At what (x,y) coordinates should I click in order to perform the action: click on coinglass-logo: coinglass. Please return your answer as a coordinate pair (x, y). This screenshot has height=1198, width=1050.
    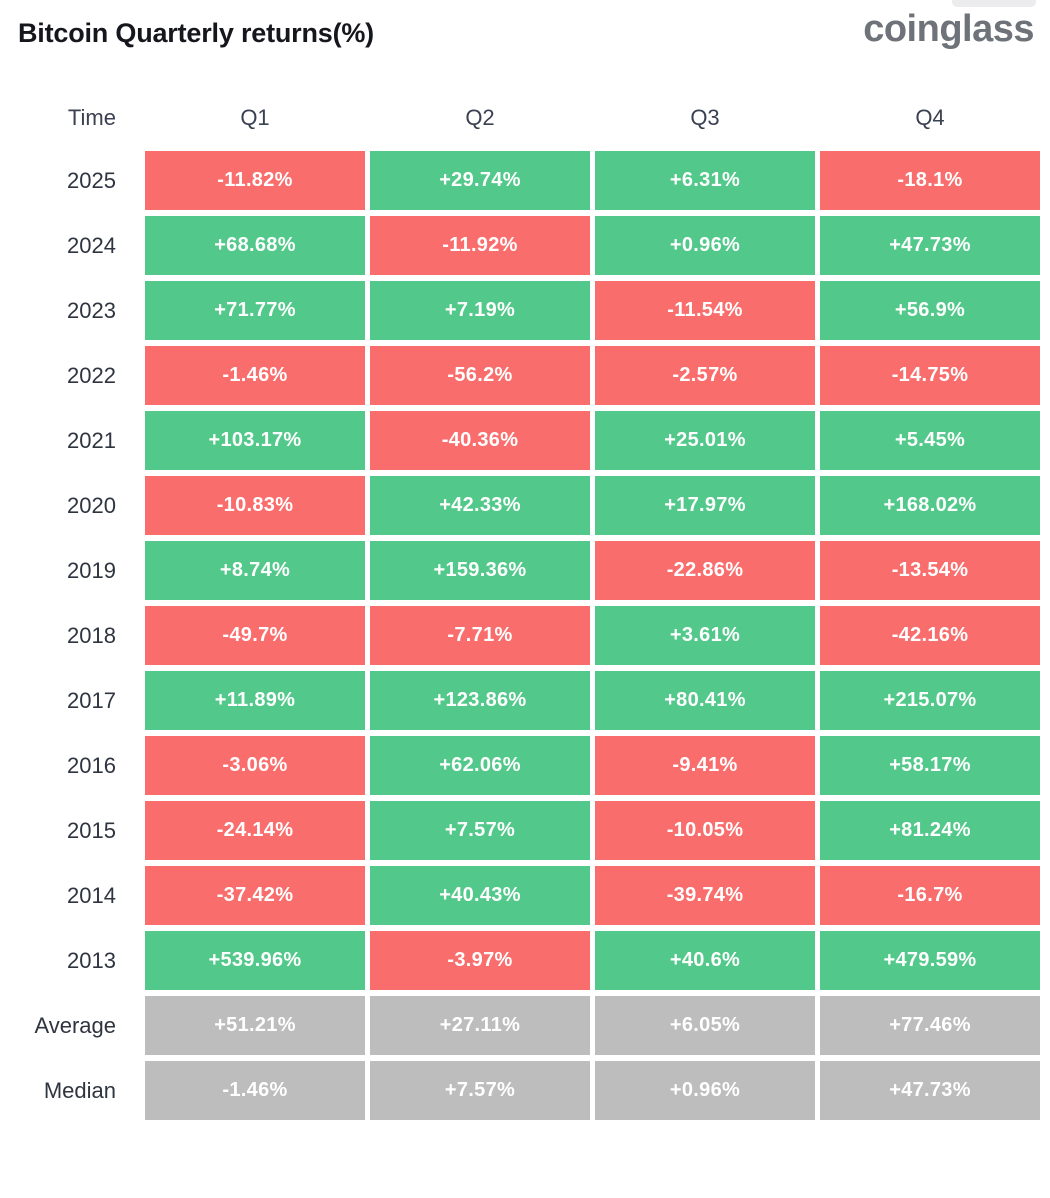
    Looking at the image, I should click on (948, 29).